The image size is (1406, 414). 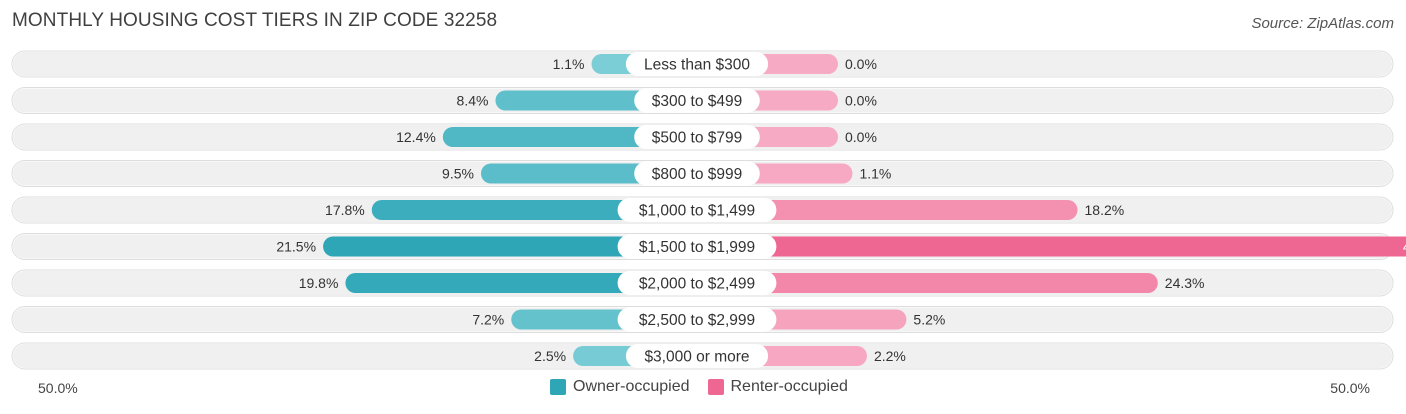 I want to click on owner-value-label: 9.5%, so click(x=458, y=174).